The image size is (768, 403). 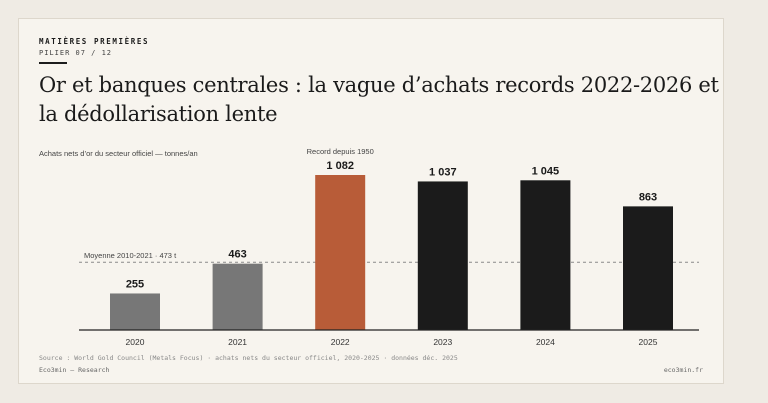 I want to click on bar-2025, so click(x=648, y=268).